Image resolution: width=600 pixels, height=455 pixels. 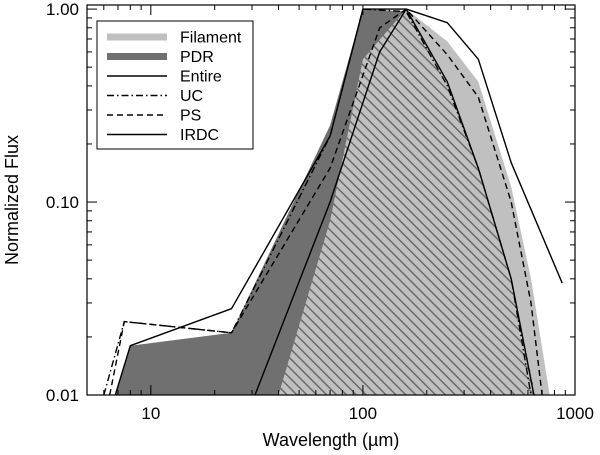 What do you see at coordinates (62, 395) in the screenshot?
I see `y-tick-label: 0.01` at bounding box center [62, 395].